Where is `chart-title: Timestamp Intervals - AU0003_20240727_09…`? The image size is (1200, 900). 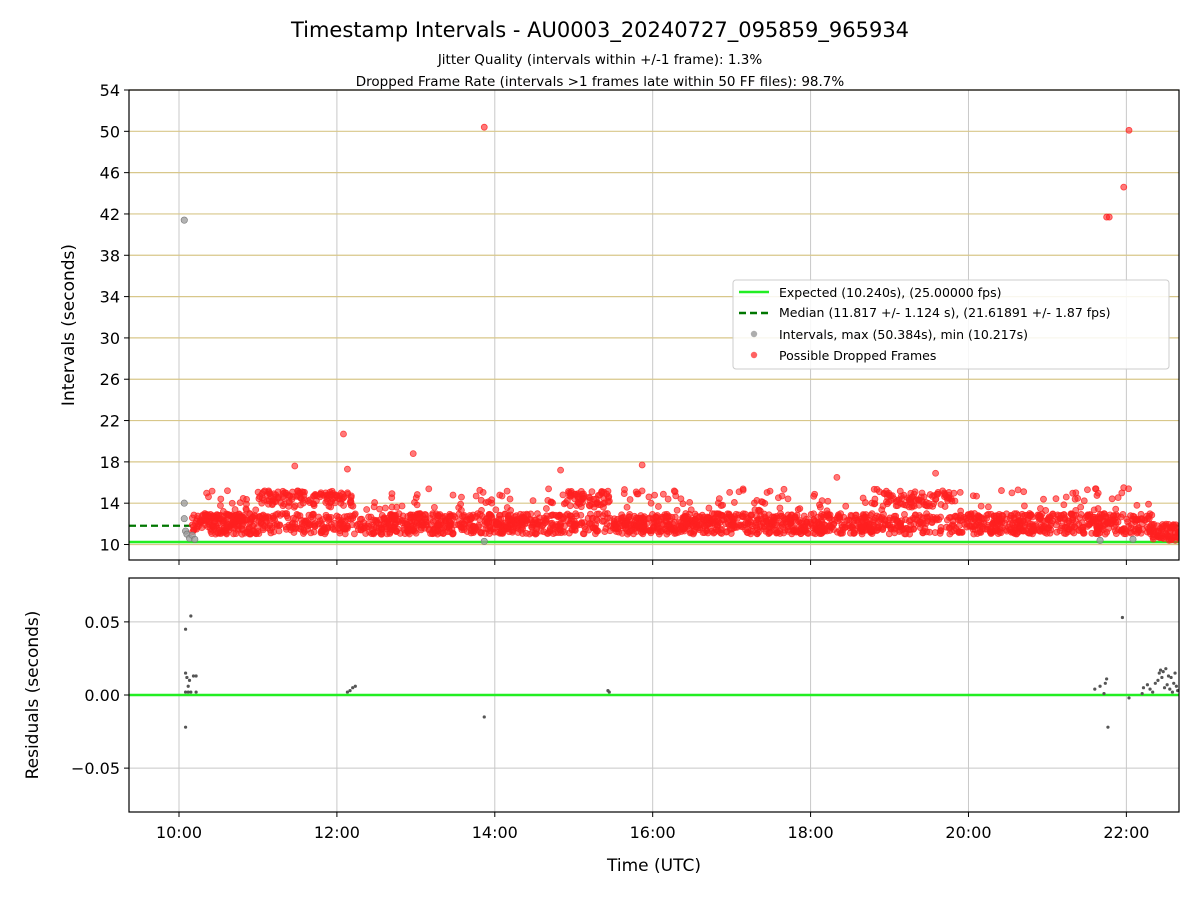
chart-title: Timestamp Intervals - AU0003_20240727_09… is located at coordinates (599, 30).